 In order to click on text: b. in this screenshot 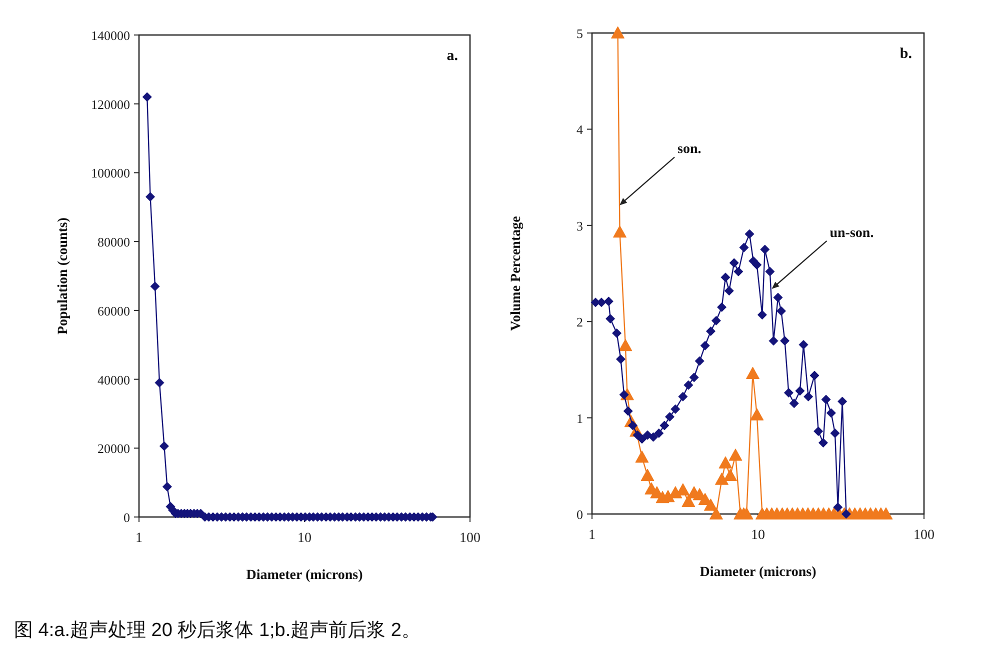, I will do `click(906, 54)`.